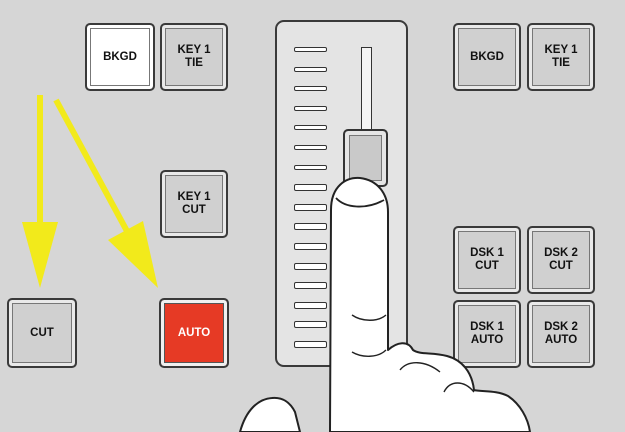 Image resolution: width=625 pixels, height=432 pixels. I want to click on bkgd-button-left-label: BKGD, so click(120, 56).